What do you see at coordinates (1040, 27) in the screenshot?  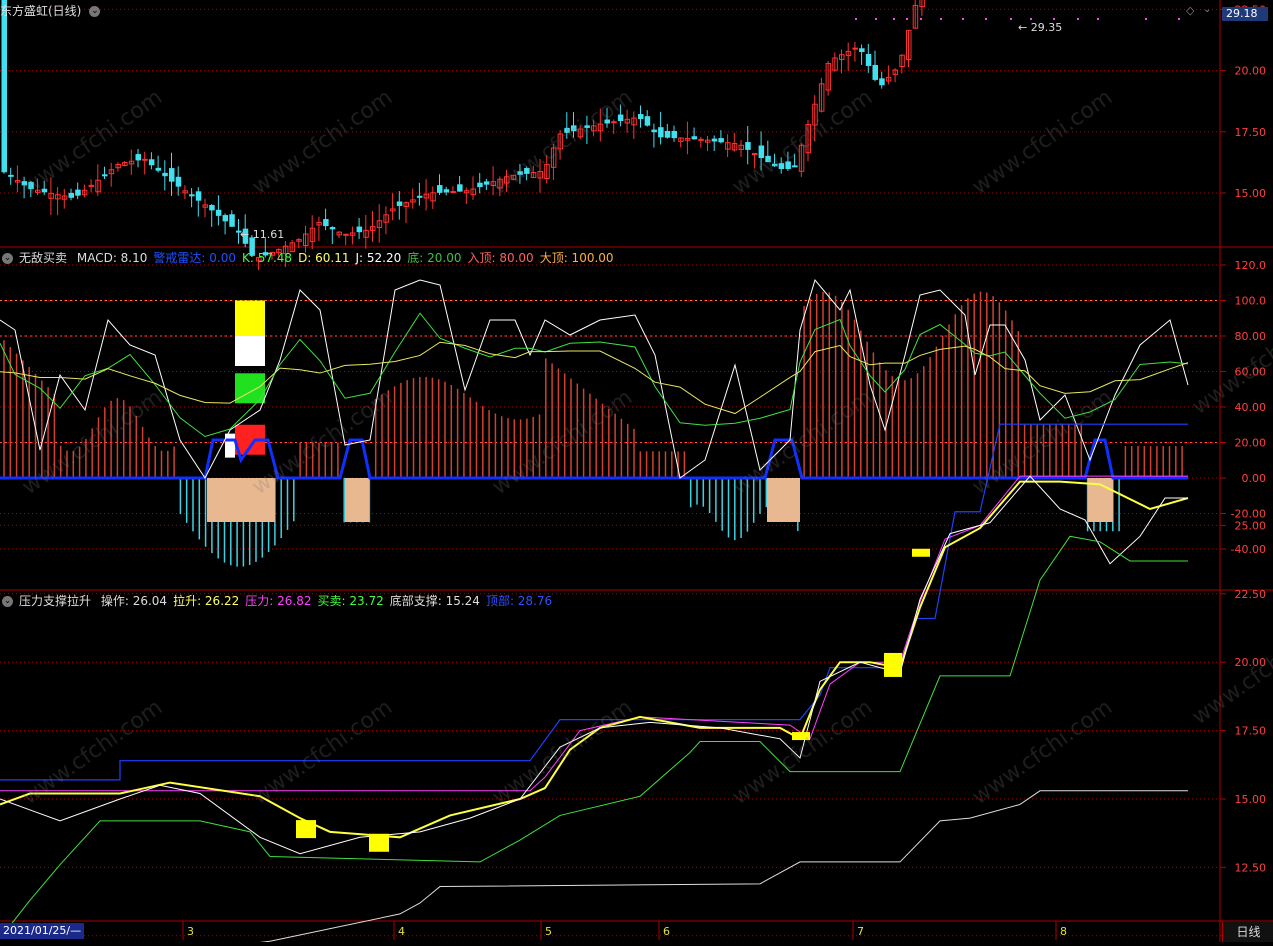 I see `high-price-label: ← 29.35` at bounding box center [1040, 27].